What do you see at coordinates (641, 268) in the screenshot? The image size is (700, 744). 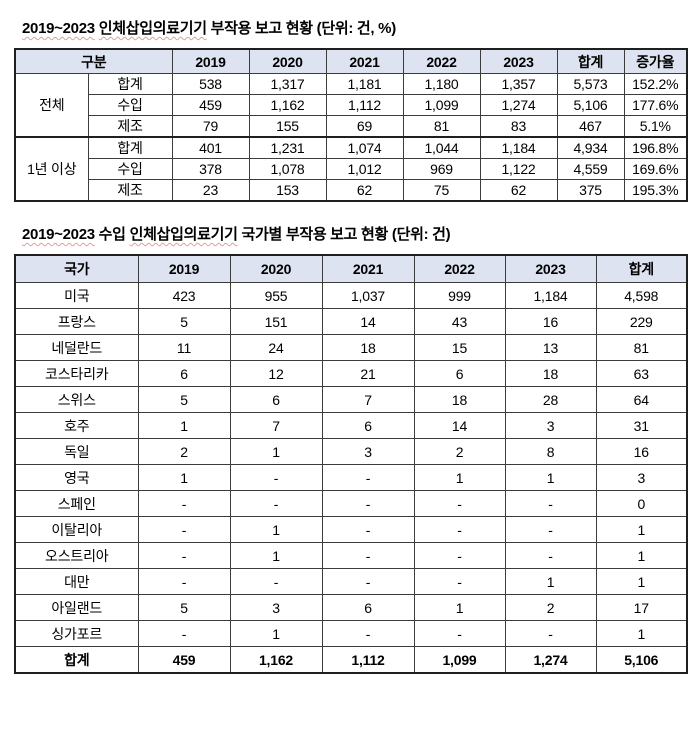 I see `column-header-total: 합계` at bounding box center [641, 268].